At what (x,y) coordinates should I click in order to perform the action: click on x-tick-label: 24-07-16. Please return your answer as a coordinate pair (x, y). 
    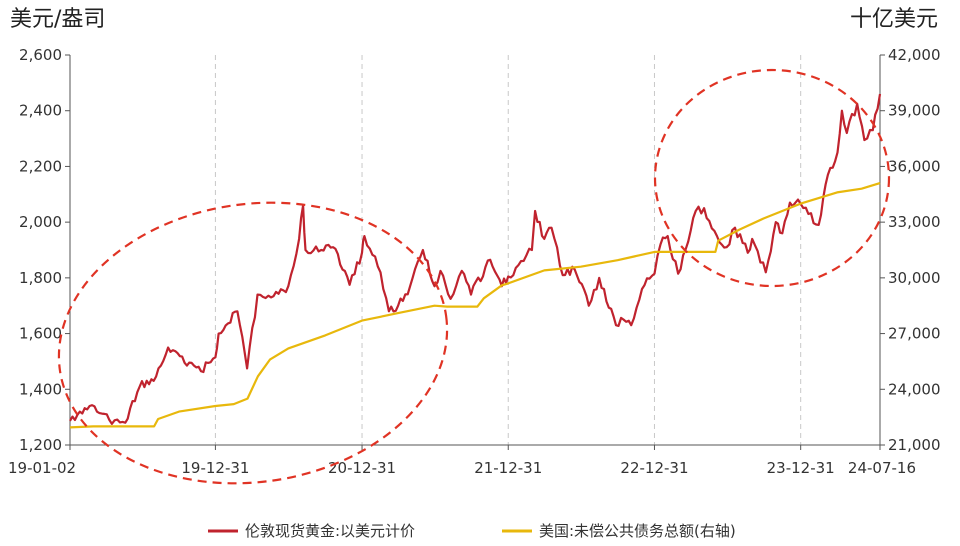
    Looking at the image, I should click on (882, 468).